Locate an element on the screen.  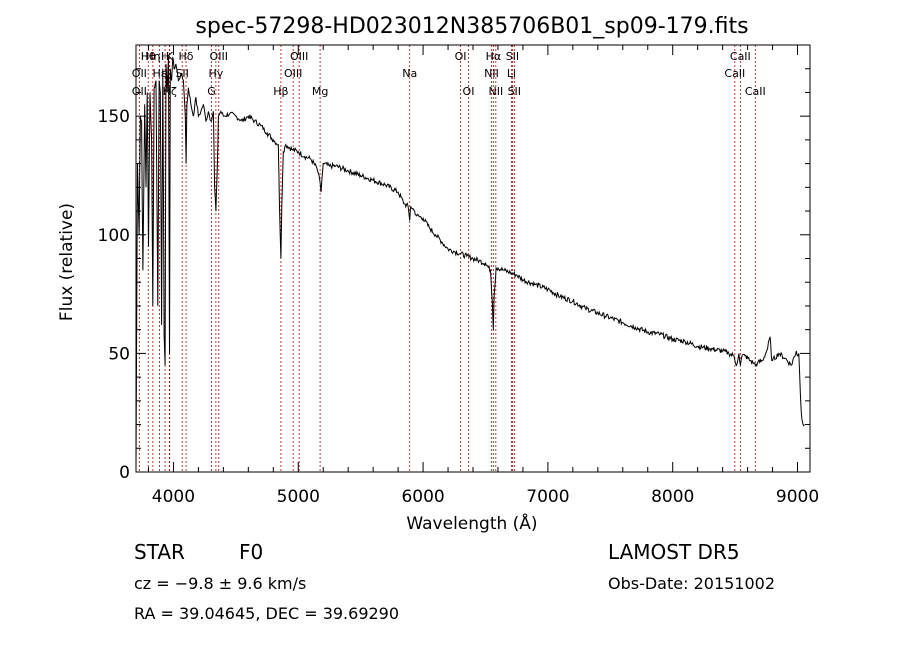
redshift-velocity: cz = −9.8 ± 9.6 km/s is located at coordinates (220, 583).